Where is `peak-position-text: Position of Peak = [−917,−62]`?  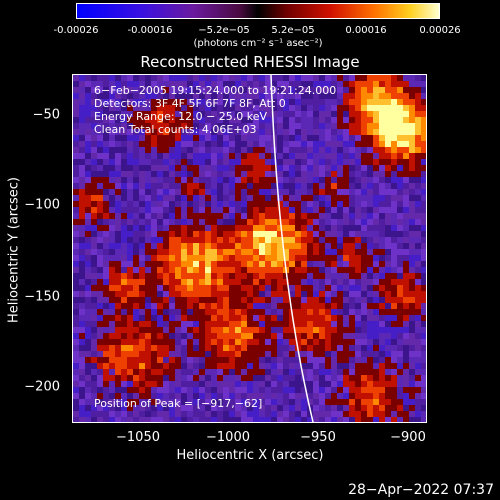
peak-position-text: Position of Peak = [−917,−62] is located at coordinates (178, 403).